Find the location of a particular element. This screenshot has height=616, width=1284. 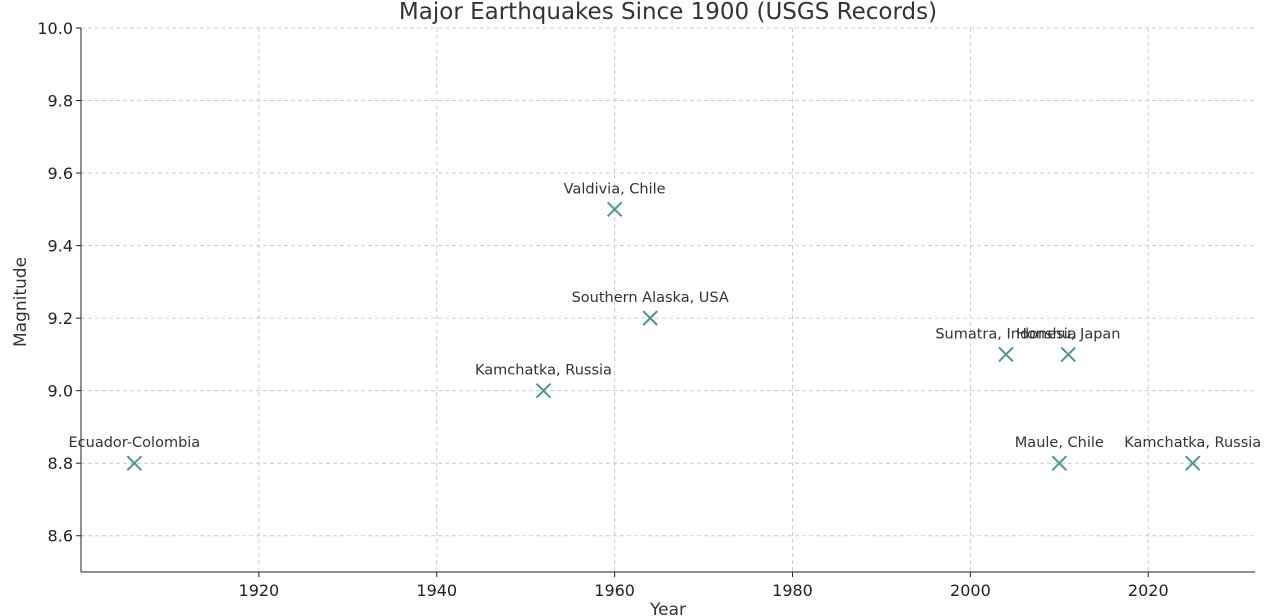

point-label: Maule, Chile is located at coordinates (1059, 443).